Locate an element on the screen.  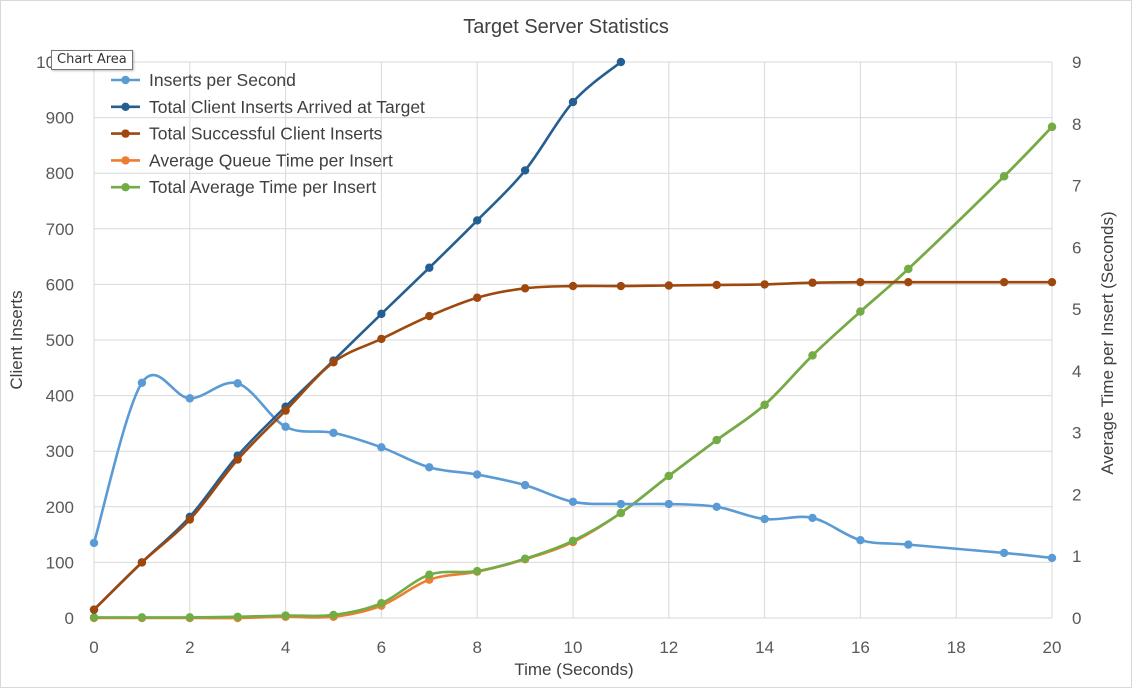
legend-item: Total Successful Client Inserts is located at coordinates (247, 134).